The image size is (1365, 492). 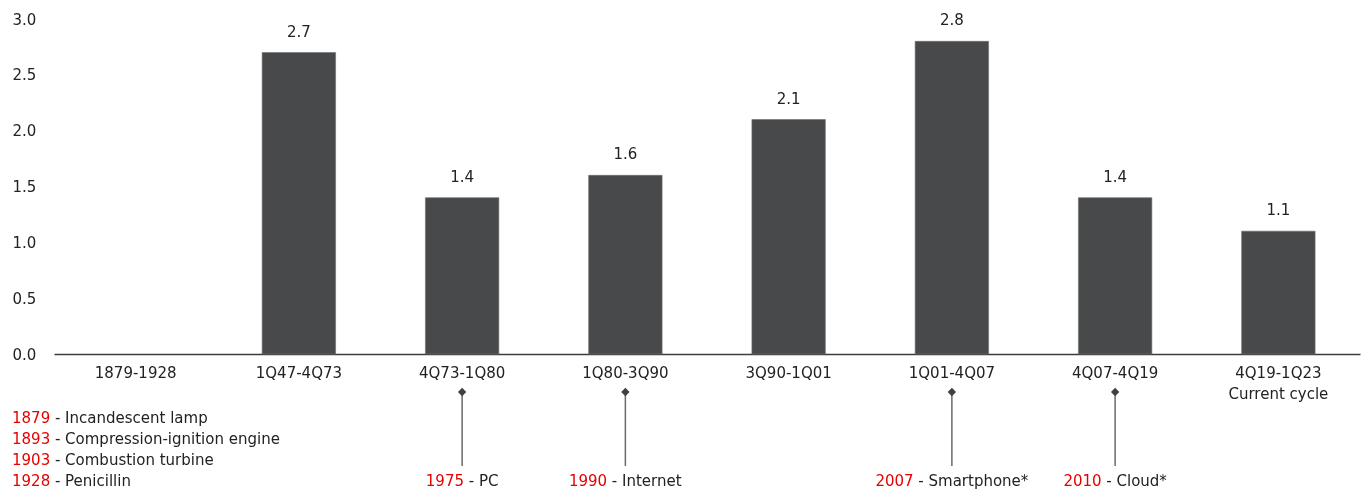 I want to click on y-tick-label: 3.0, so click(x=24, y=19).